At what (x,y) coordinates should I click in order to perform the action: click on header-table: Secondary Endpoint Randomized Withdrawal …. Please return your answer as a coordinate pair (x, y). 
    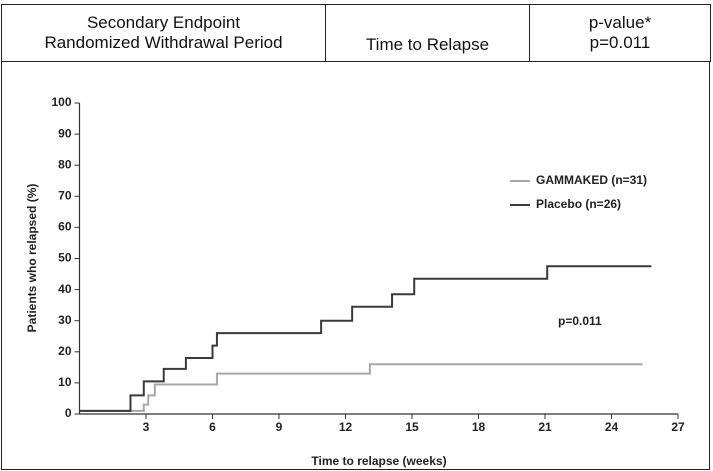
    Looking at the image, I should click on (356, 33).